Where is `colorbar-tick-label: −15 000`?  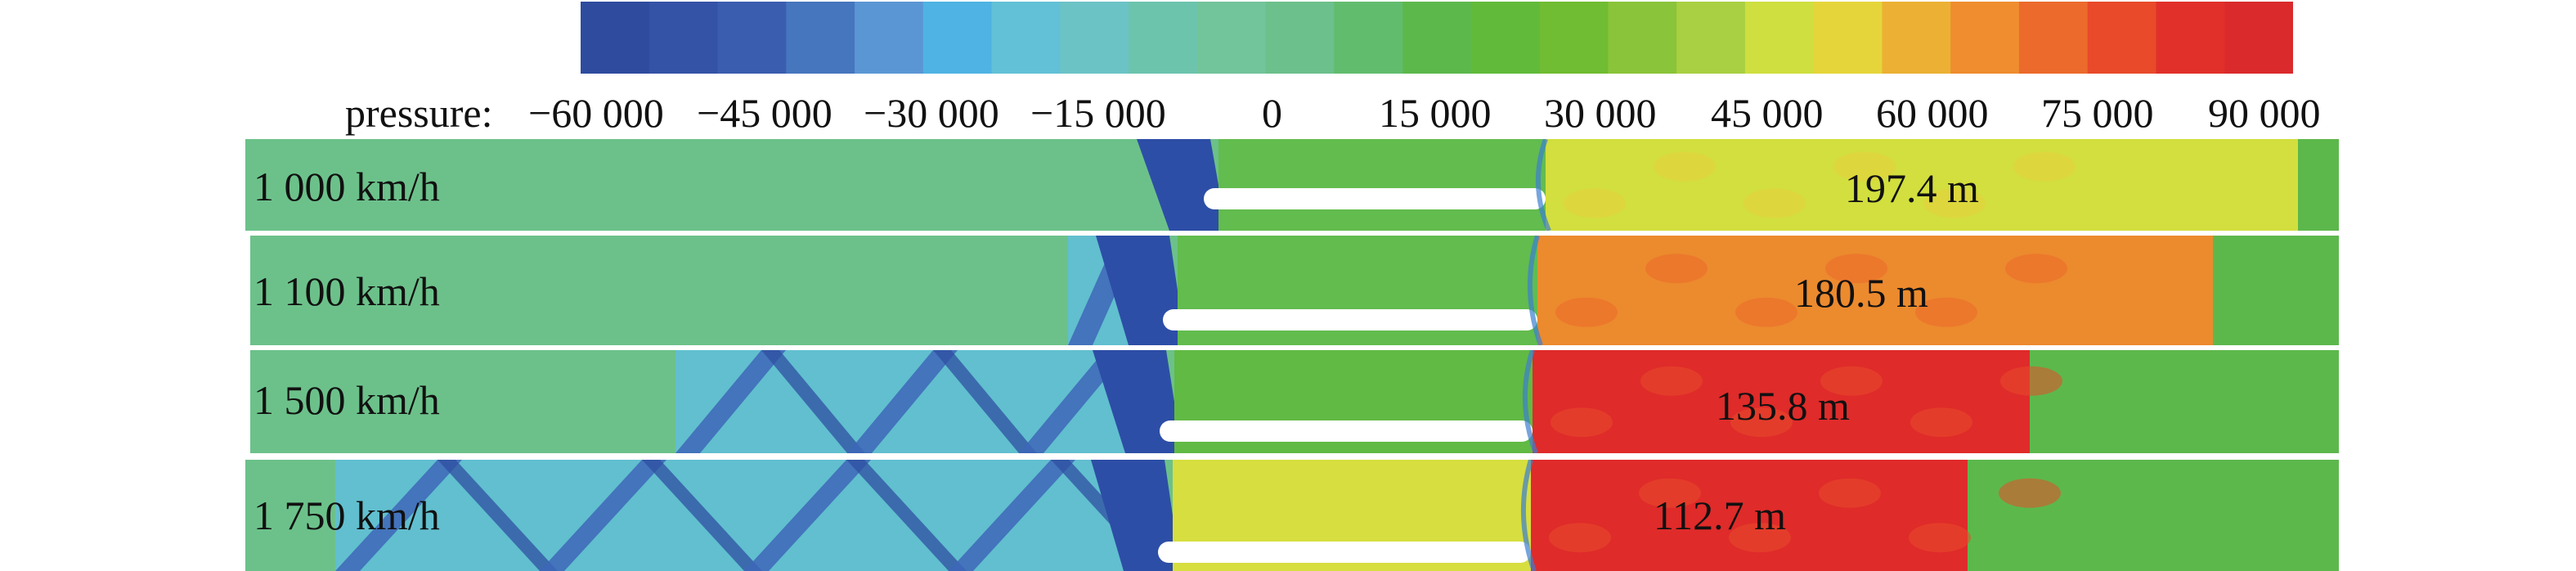 colorbar-tick-label: −15 000 is located at coordinates (1098, 113).